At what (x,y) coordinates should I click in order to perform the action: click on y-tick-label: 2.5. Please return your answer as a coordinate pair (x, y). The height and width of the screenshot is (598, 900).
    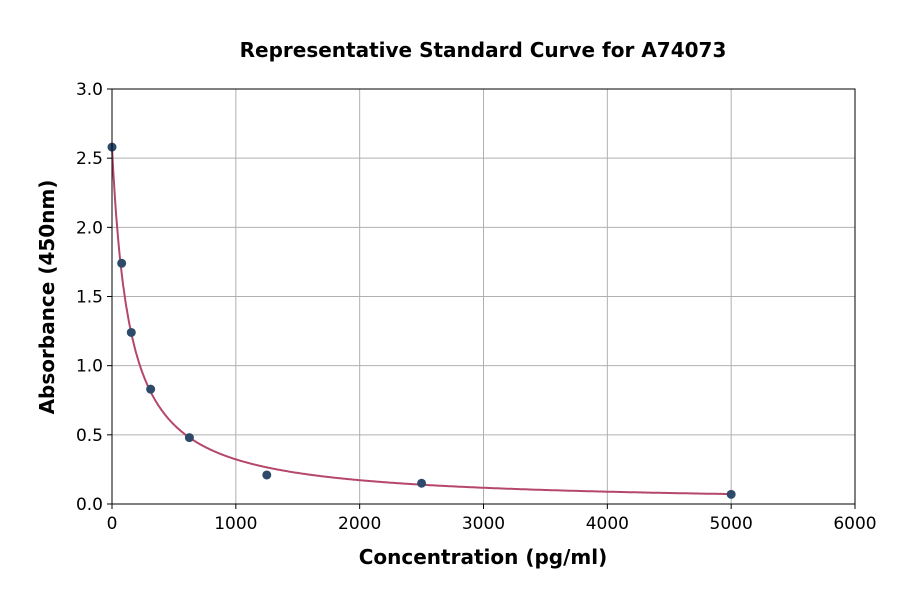
    Looking at the image, I should click on (89, 159).